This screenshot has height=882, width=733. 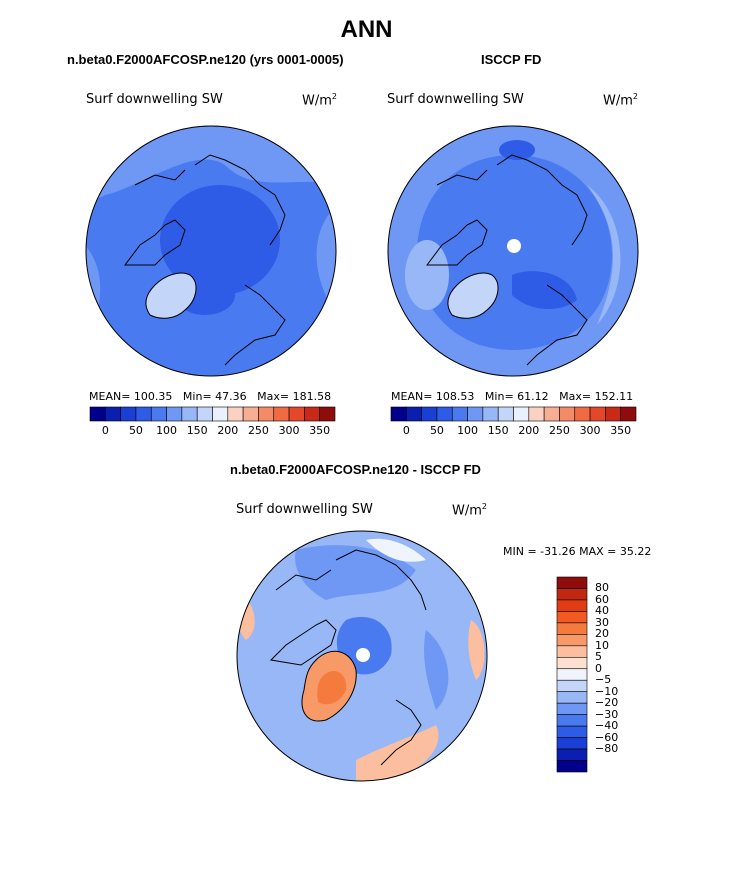 I want to click on panel1-variable-label: Surf downwelling SW, so click(x=154, y=99).